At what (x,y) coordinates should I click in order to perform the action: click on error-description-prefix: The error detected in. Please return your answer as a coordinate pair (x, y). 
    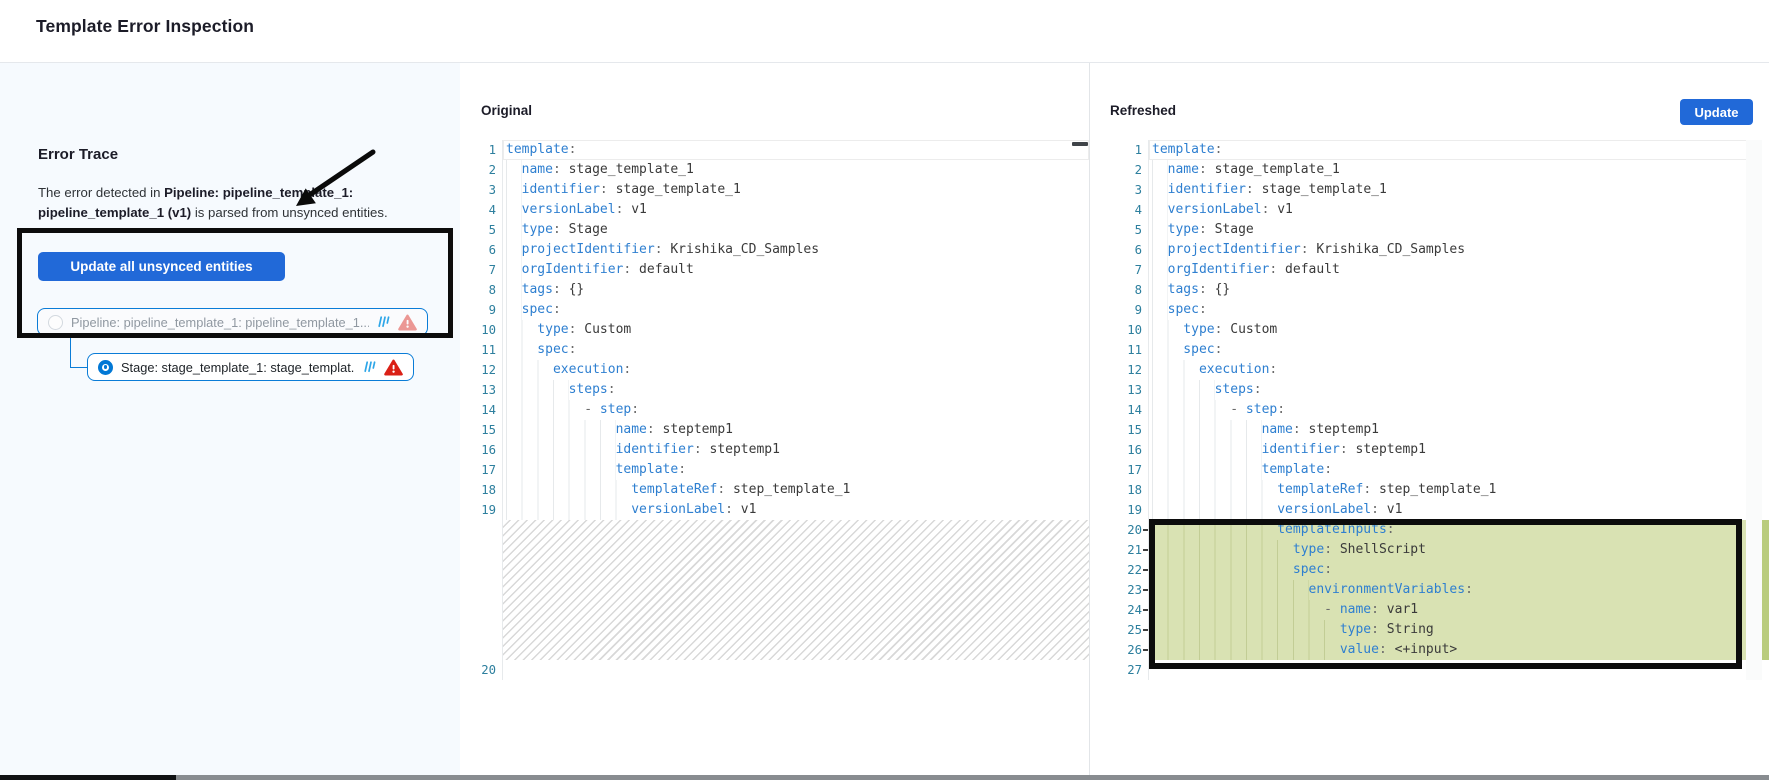
    Looking at the image, I should click on (101, 192).